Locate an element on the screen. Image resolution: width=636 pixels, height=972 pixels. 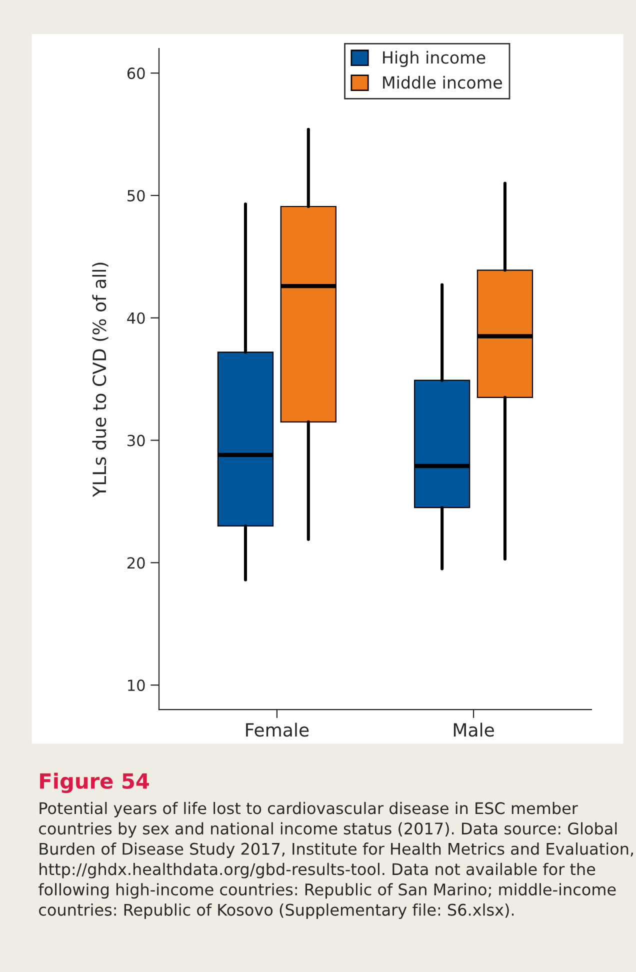
text: Potential years of life lost to cardiovascular disease in ESC member countries by sex and national income status (2017). Data source: Global Burden of Disease Study 2017, Institute for Health Metrics and Evaluation, http://ghdx.healthdata.org/gbd-results-tool. Data not available for the following high-income countries: Republic of San Marino; middle-income countries: Republic of Kosovo (Supplementary file: S6.xlsx). is located at coordinates (335, 860).